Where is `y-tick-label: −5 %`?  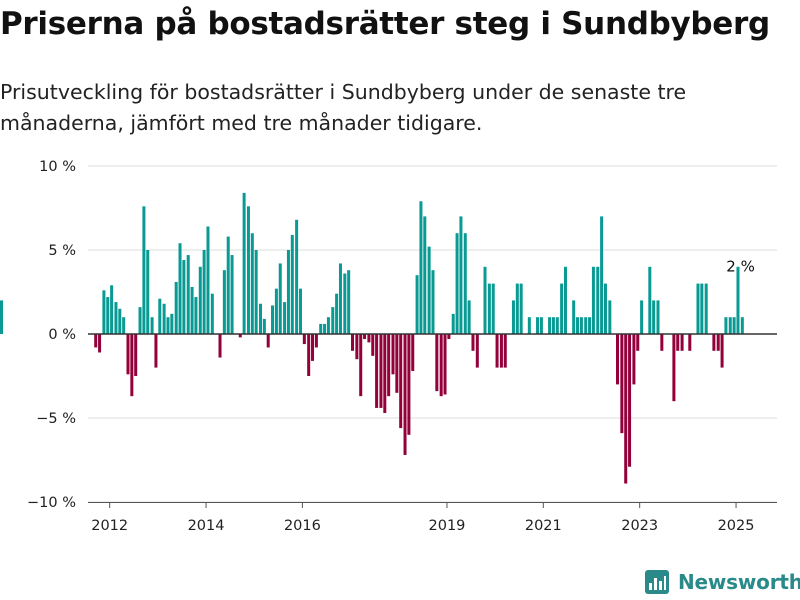
y-tick-label: −5 % is located at coordinates (56, 419).